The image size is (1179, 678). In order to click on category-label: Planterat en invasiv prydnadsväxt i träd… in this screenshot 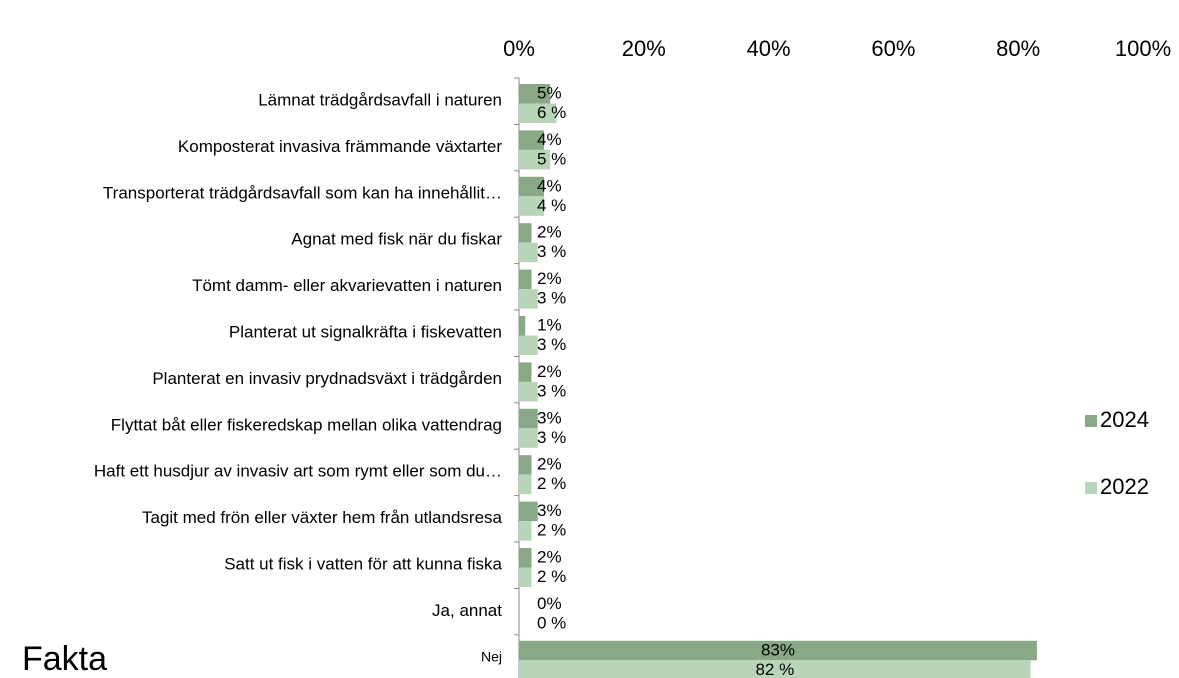, I will do `click(327, 378)`.